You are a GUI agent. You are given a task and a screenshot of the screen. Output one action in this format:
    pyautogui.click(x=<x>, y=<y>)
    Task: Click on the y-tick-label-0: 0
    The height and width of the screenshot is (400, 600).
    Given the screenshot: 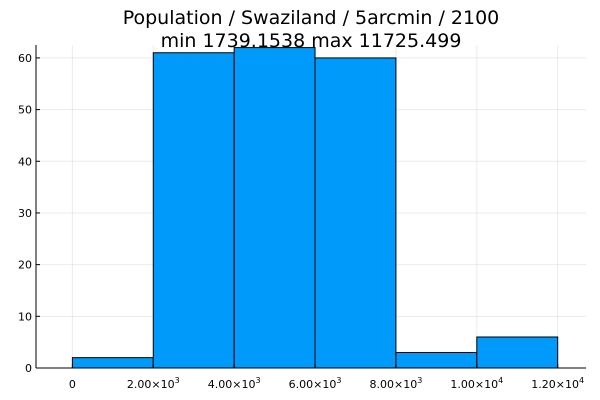 What is the action you would take?
    pyautogui.click(x=28, y=368)
    